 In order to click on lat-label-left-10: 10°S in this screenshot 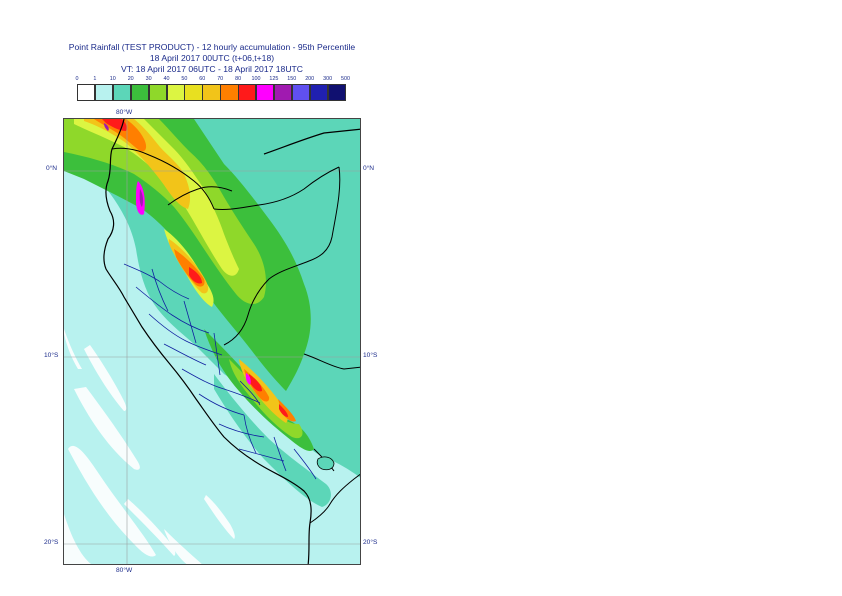, I will do `click(51, 355)`.